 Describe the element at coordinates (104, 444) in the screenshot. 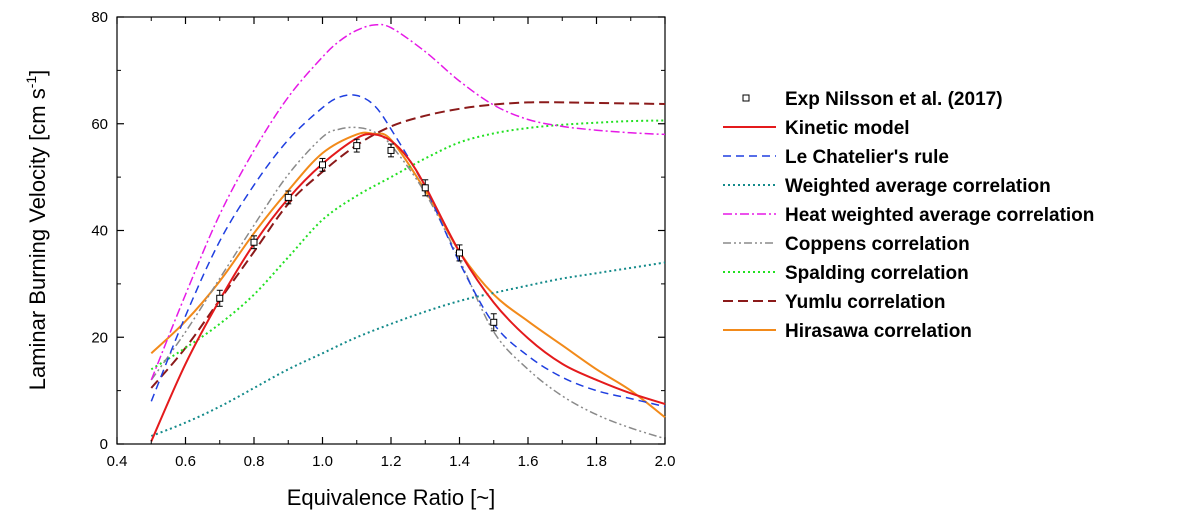

I see `y-tick-label: 0` at that location.